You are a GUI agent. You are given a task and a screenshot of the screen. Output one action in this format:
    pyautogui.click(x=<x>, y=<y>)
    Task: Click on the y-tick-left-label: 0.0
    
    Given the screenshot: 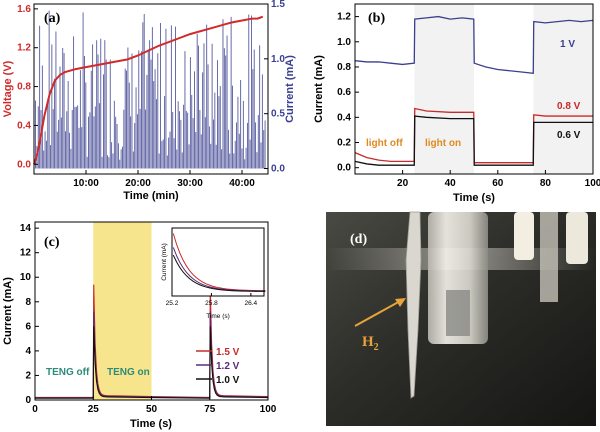 What is the action you would take?
    pyautogui.click(x=24, y=164)
    